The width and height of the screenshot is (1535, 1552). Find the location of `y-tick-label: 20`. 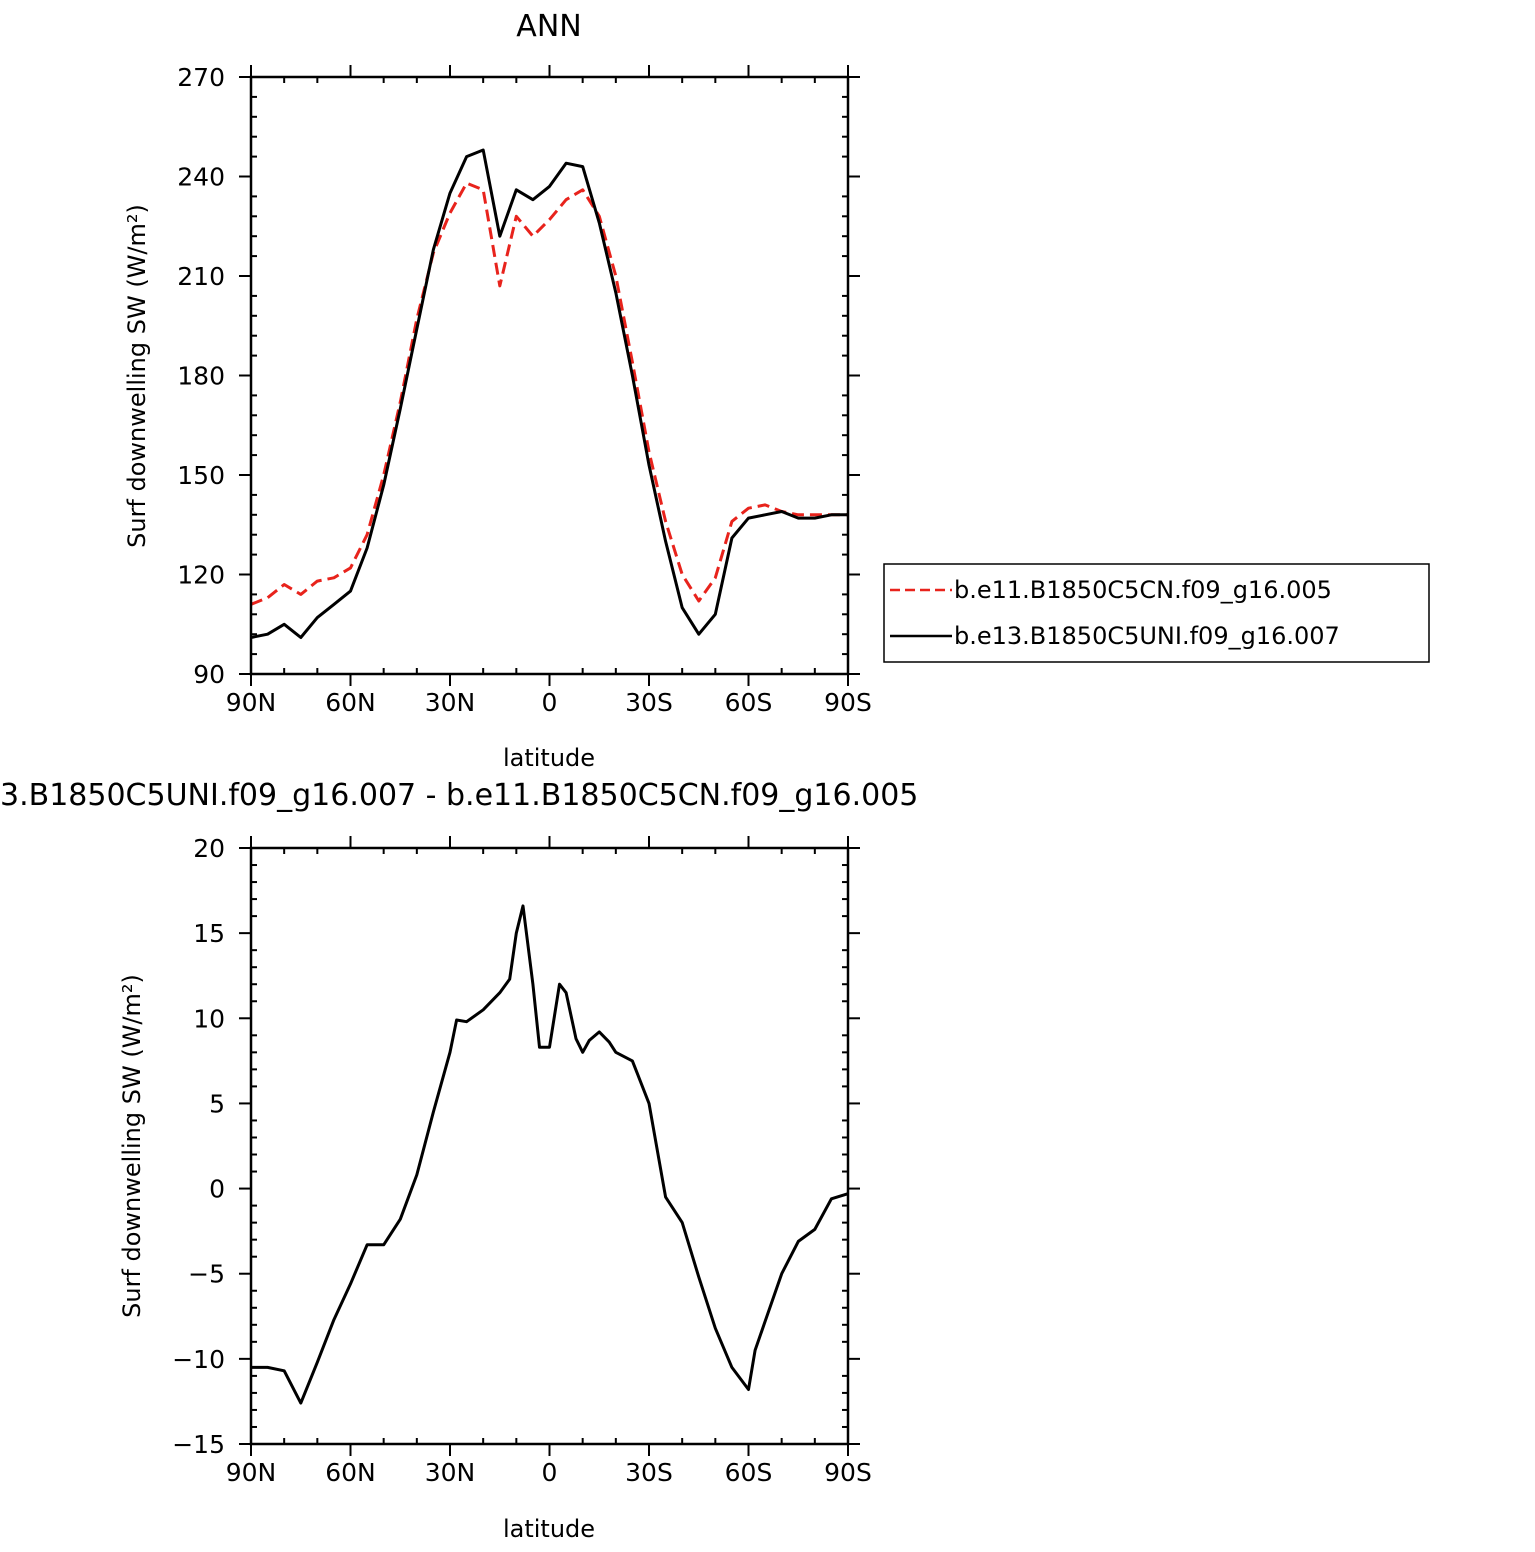

y-tick-label: 20 is located at coordinates (209, 848).